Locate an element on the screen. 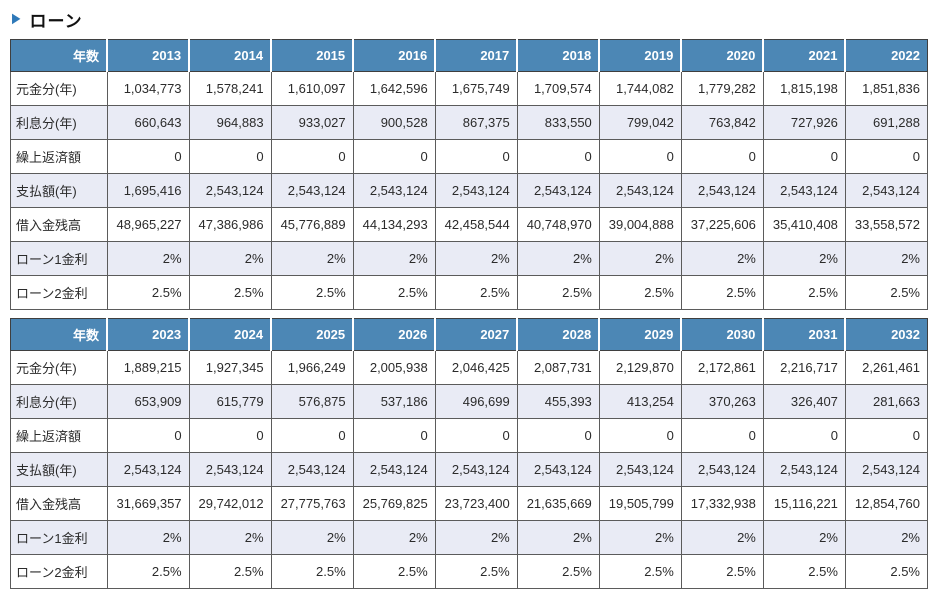 The width and height of the screenshot is (936, 589). year-header-cell: 2020 is located at coordinates (722, 55).